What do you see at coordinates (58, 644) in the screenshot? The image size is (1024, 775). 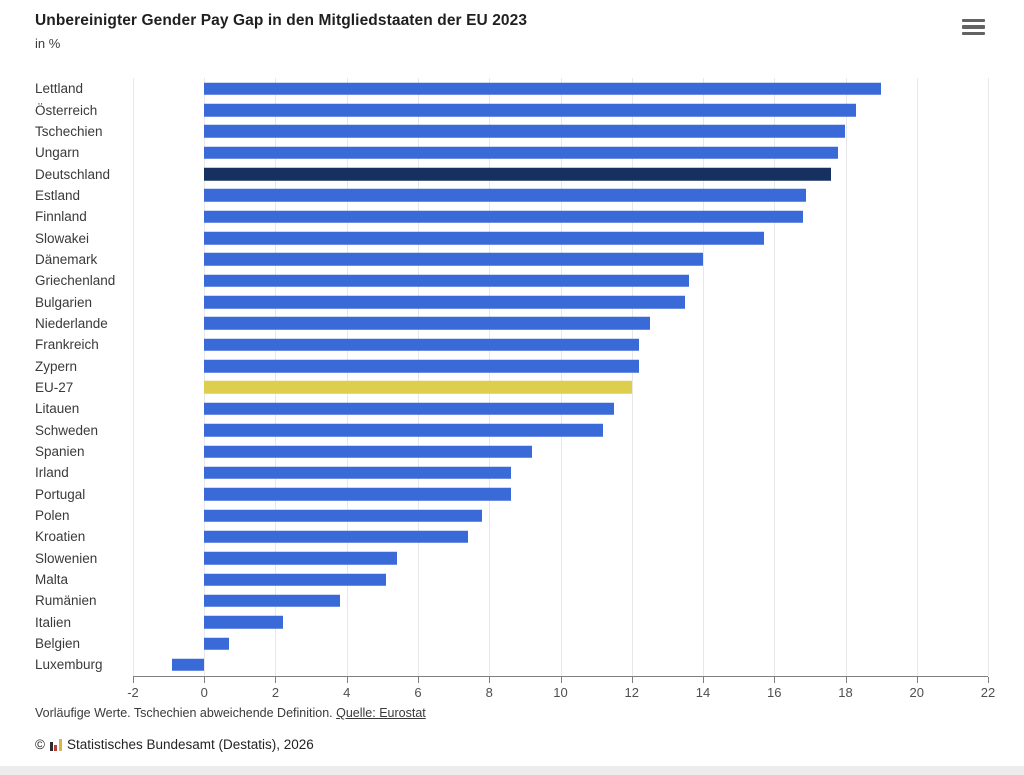 I see `category-label: Belgien` at bounding box center [58, 644].